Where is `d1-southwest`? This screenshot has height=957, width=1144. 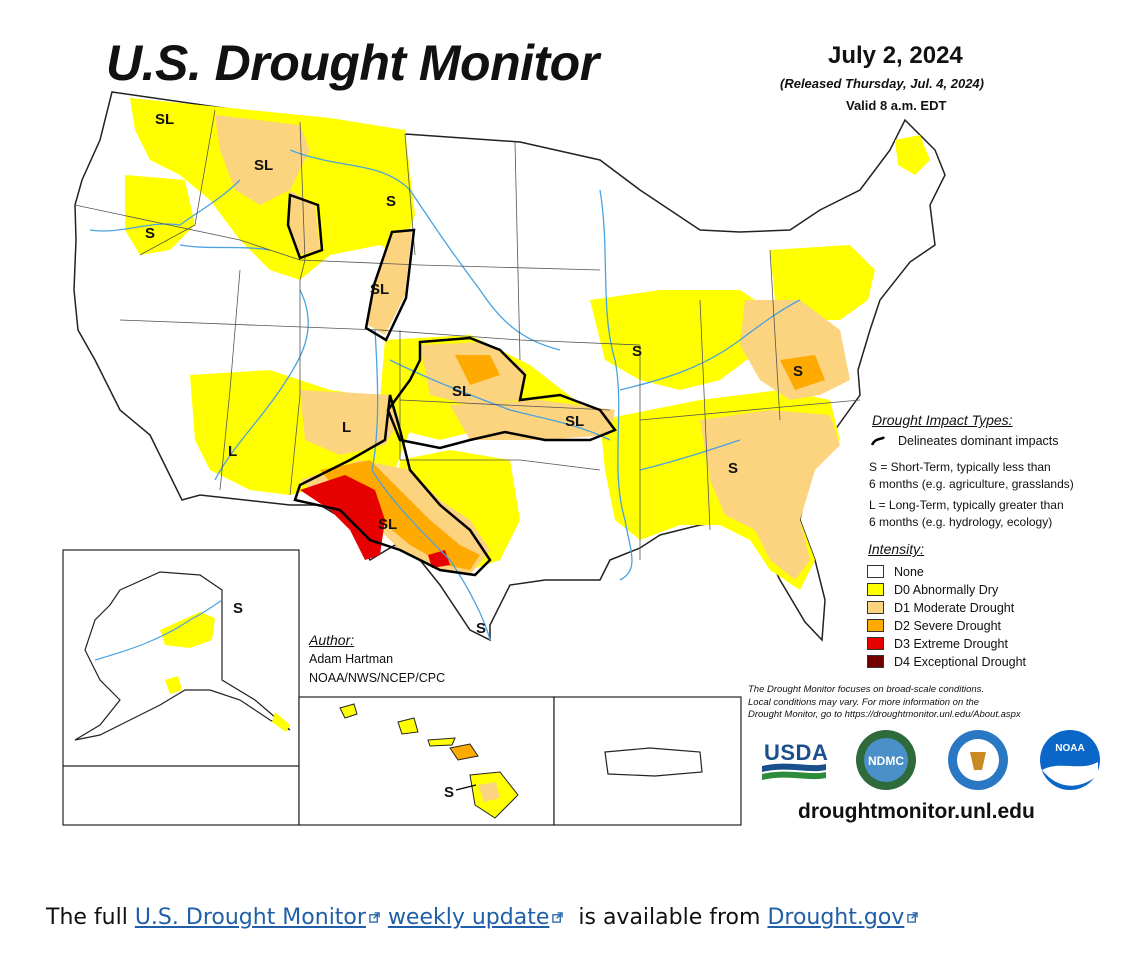 d1-southwest is located at coordinates (350, 422).